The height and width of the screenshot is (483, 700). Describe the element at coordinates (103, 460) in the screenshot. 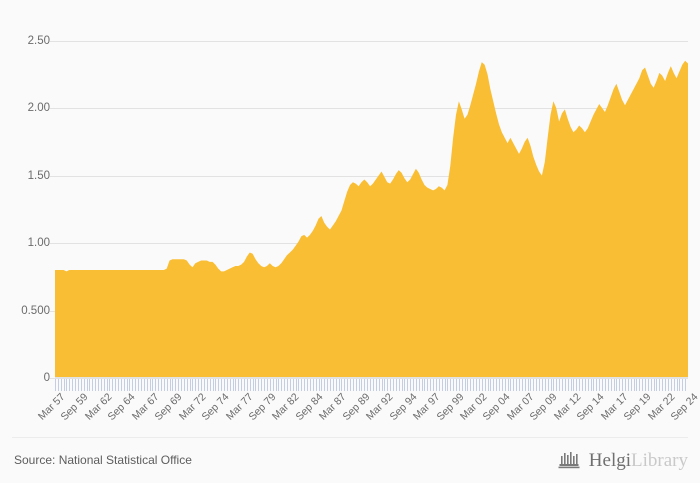

I see `source-note: Source: National Statistical Office` at that location.